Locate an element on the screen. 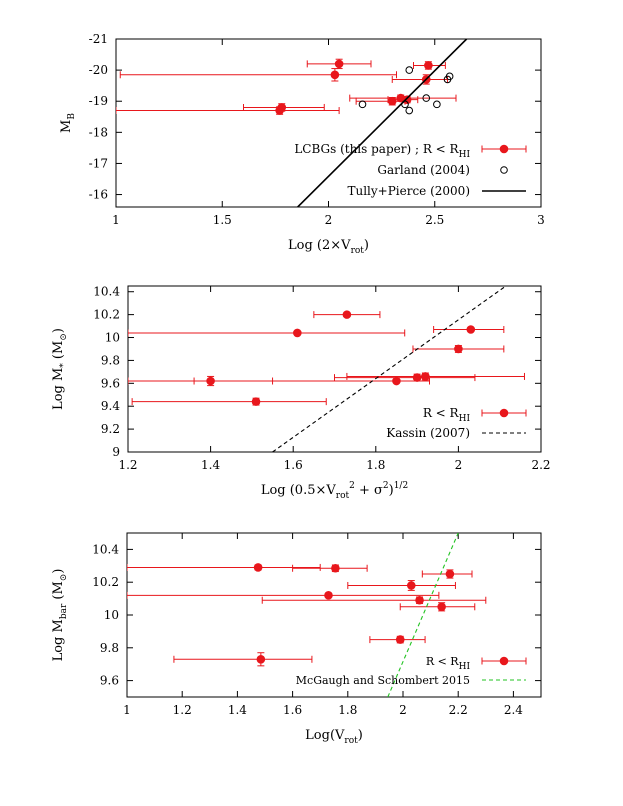 The image size is (623, 806). label-part: Tully+Pierce (2000) is located at coordinates (408, 191).